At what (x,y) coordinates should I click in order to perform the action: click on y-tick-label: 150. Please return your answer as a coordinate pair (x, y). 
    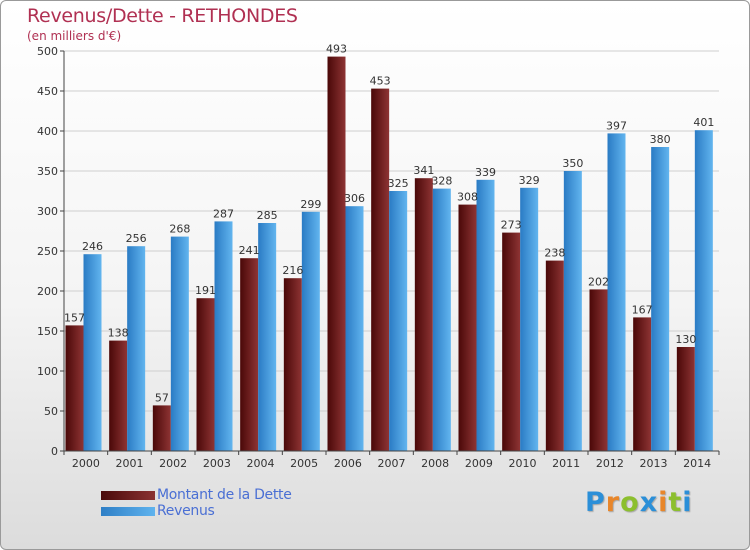
    Looking at the image, I should click on (47, 331).